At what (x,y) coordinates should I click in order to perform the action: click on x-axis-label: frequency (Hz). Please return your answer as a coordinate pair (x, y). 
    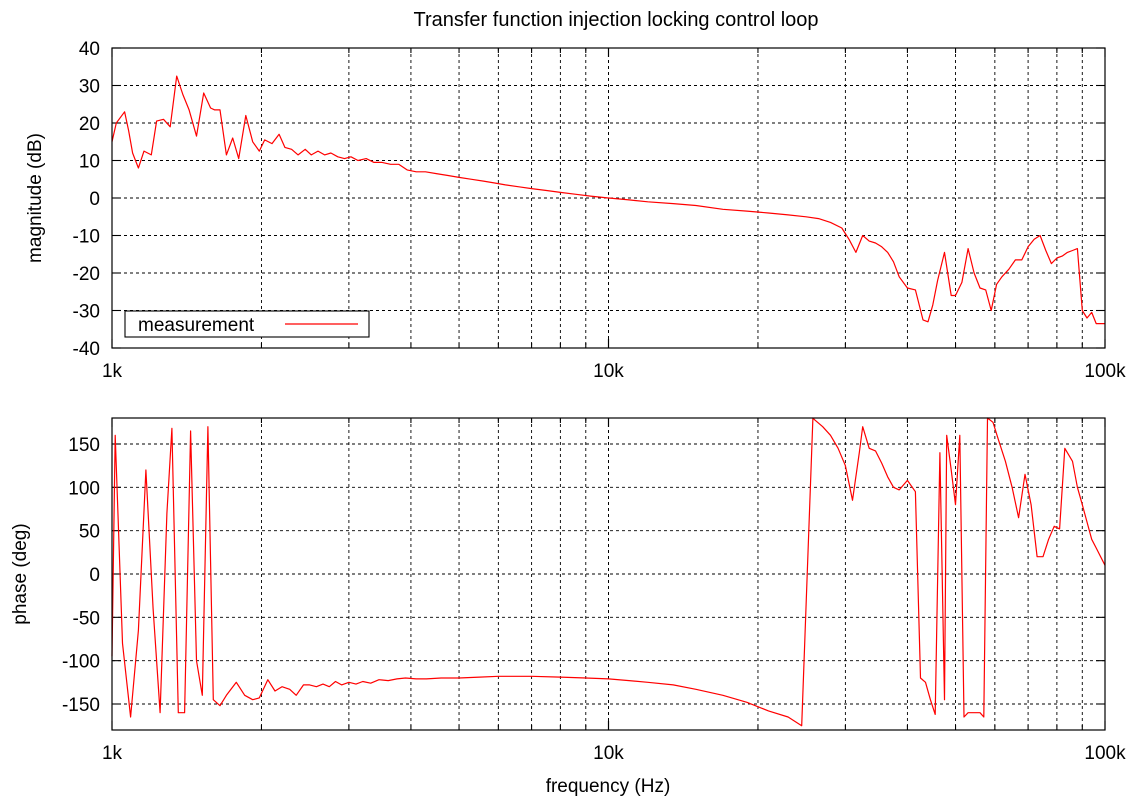
    Looking at the image, I should click on (608, 786).